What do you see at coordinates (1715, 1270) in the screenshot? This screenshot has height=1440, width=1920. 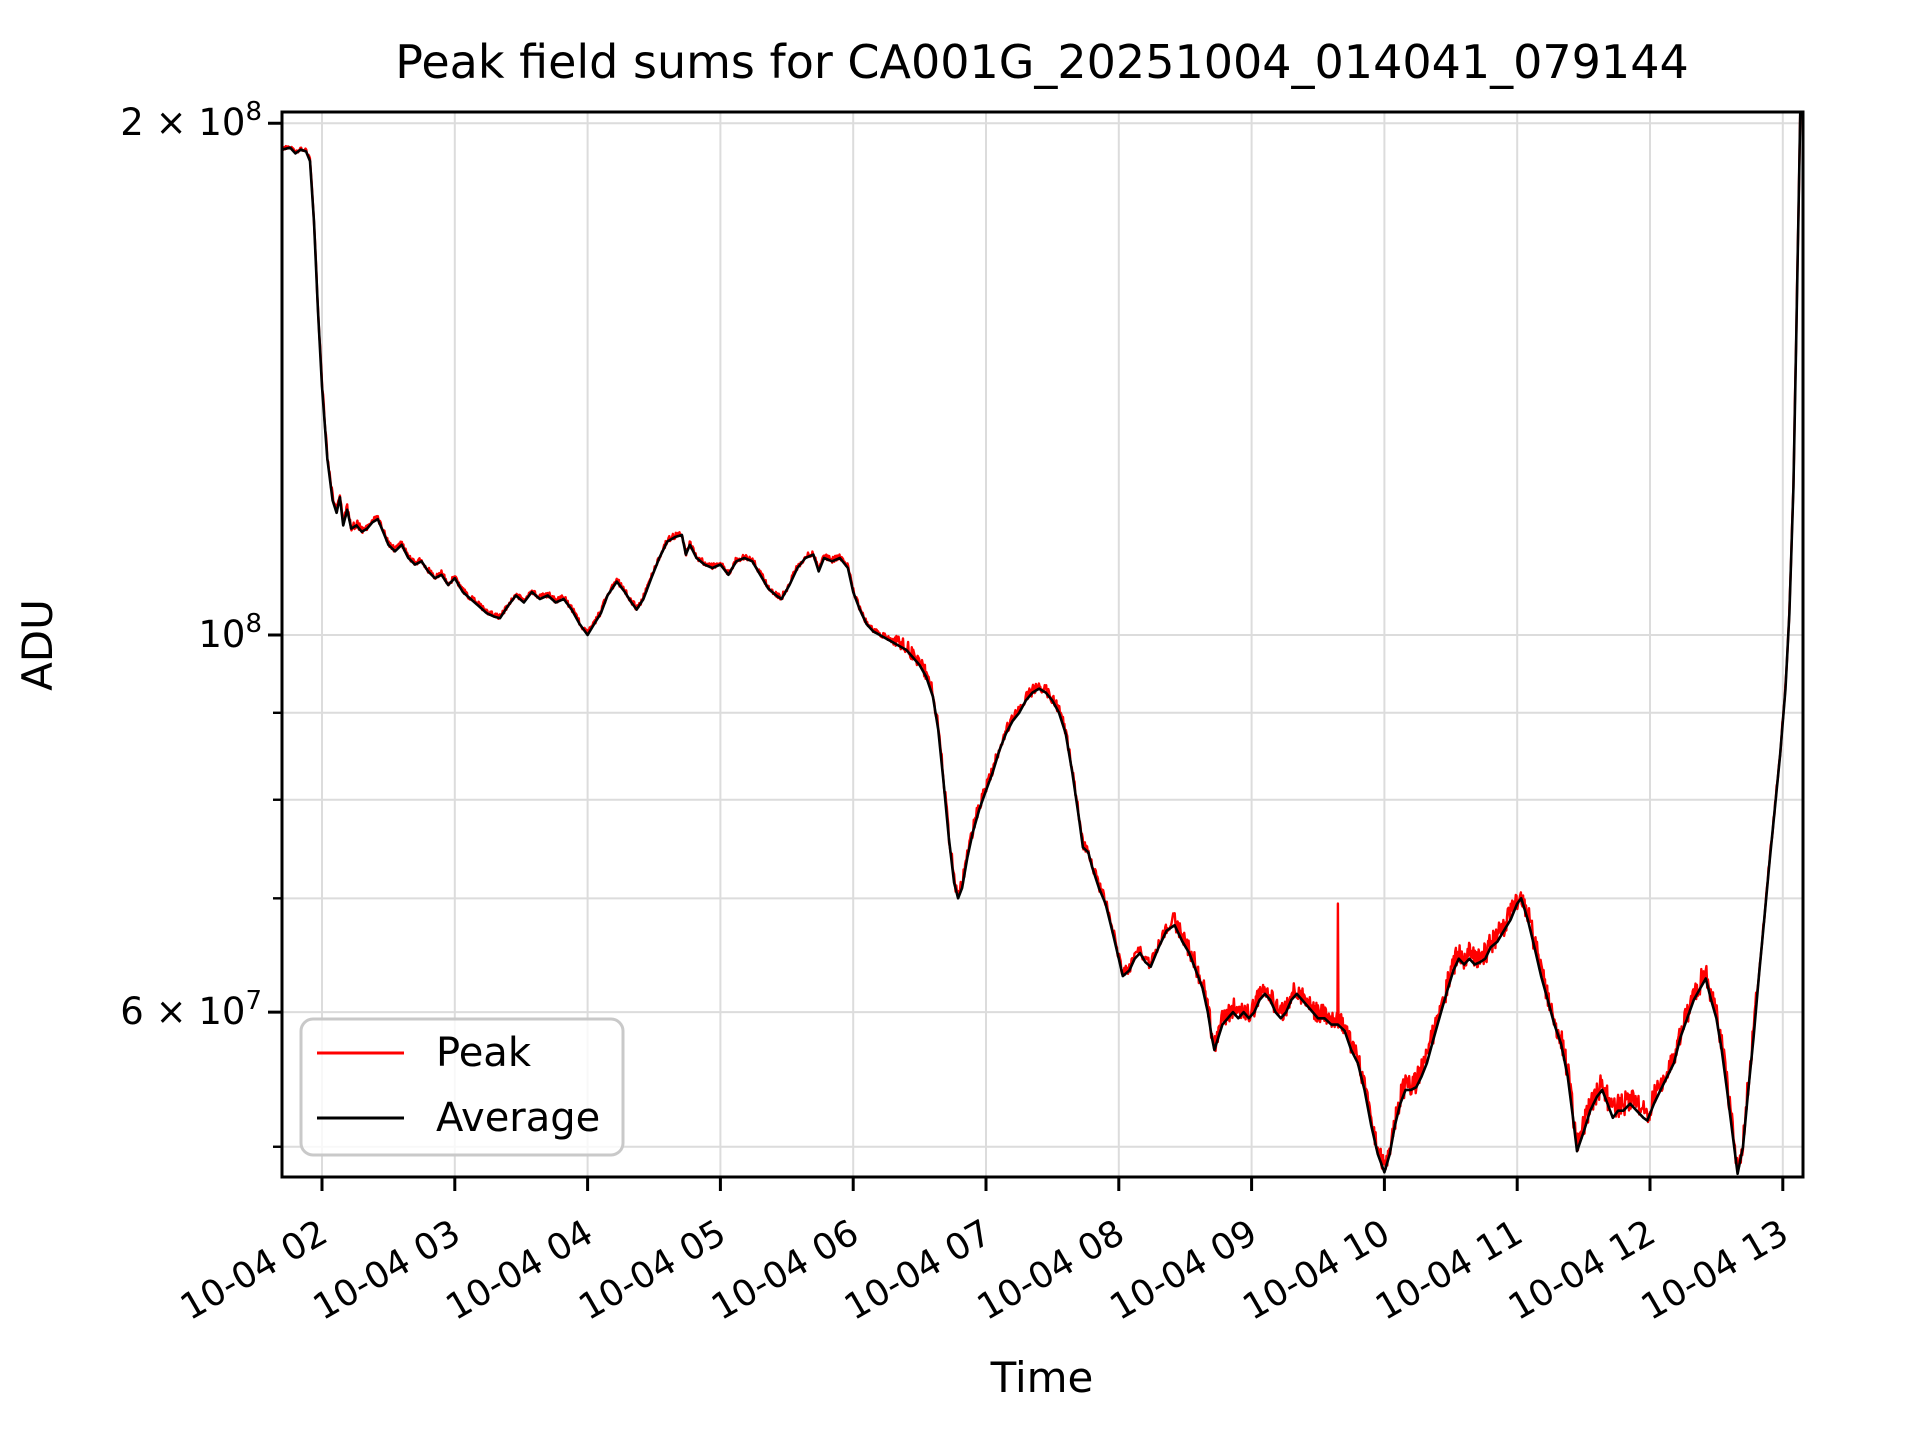 I see `x-tick-label: 10-04 13` at bounding box center [1715, 1270].